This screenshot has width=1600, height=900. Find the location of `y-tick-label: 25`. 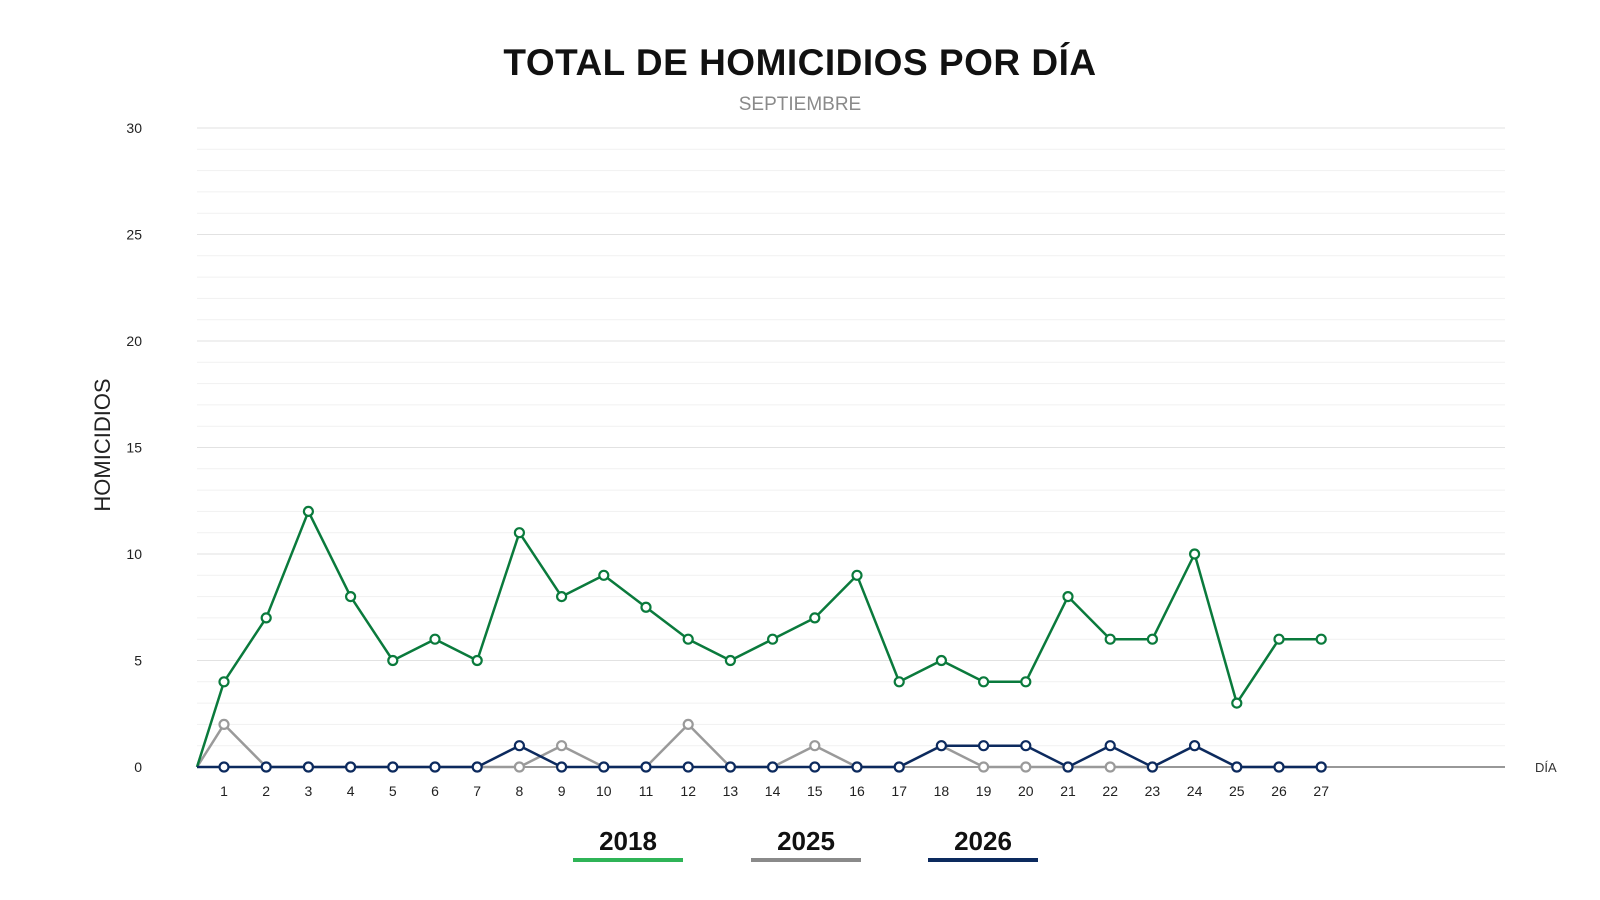

y-tick-label: 25 is located at coordinates (134, 235).